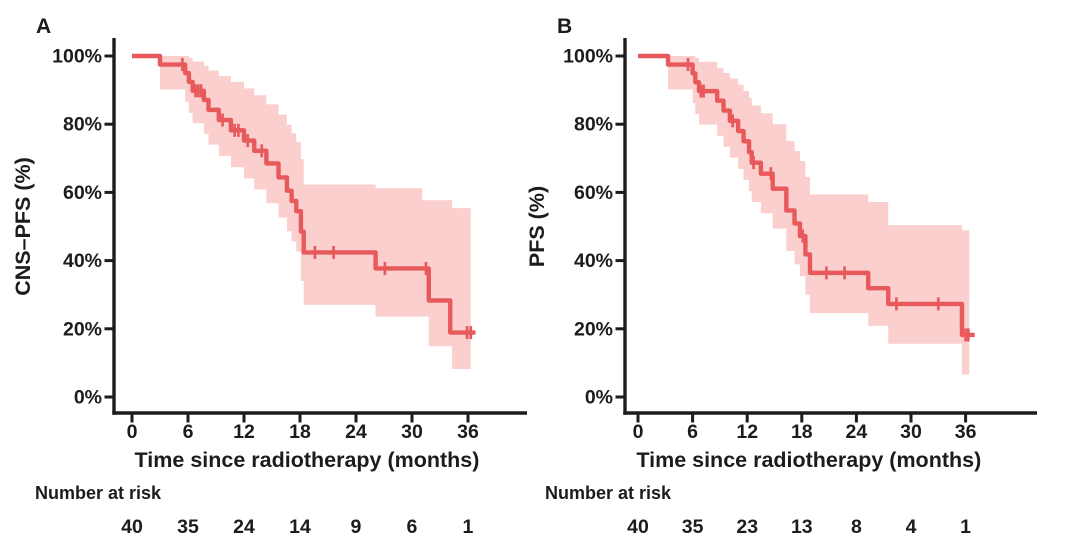 This screenshot has width=1080, height=551. Describe the element at coordinates (747, 527) in the screenshot. I see `number-at-risk-value: 23` at that location.